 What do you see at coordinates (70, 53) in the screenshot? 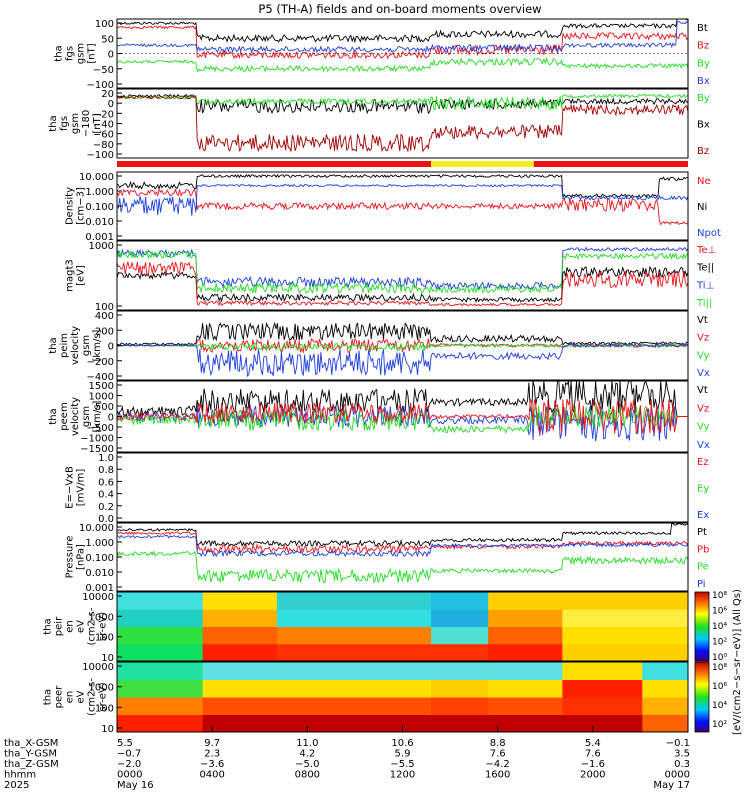
I see `y-axis-label: fgs` at bounding box center [70, 53].